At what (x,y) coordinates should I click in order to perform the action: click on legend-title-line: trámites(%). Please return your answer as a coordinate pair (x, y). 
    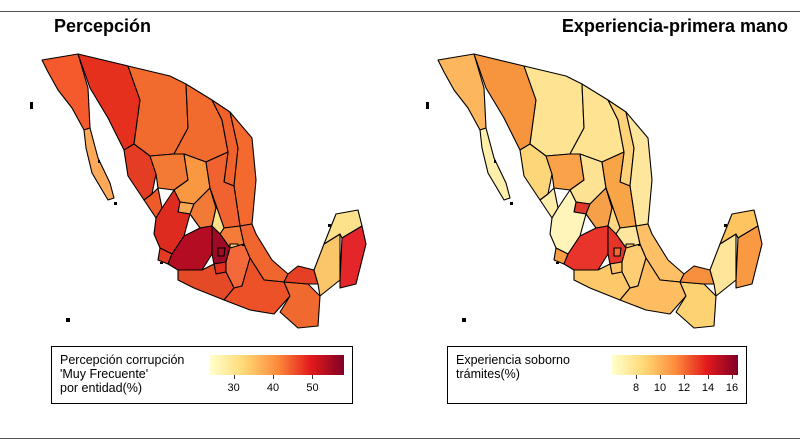
    Looking at the image, I should click on (488, 374).